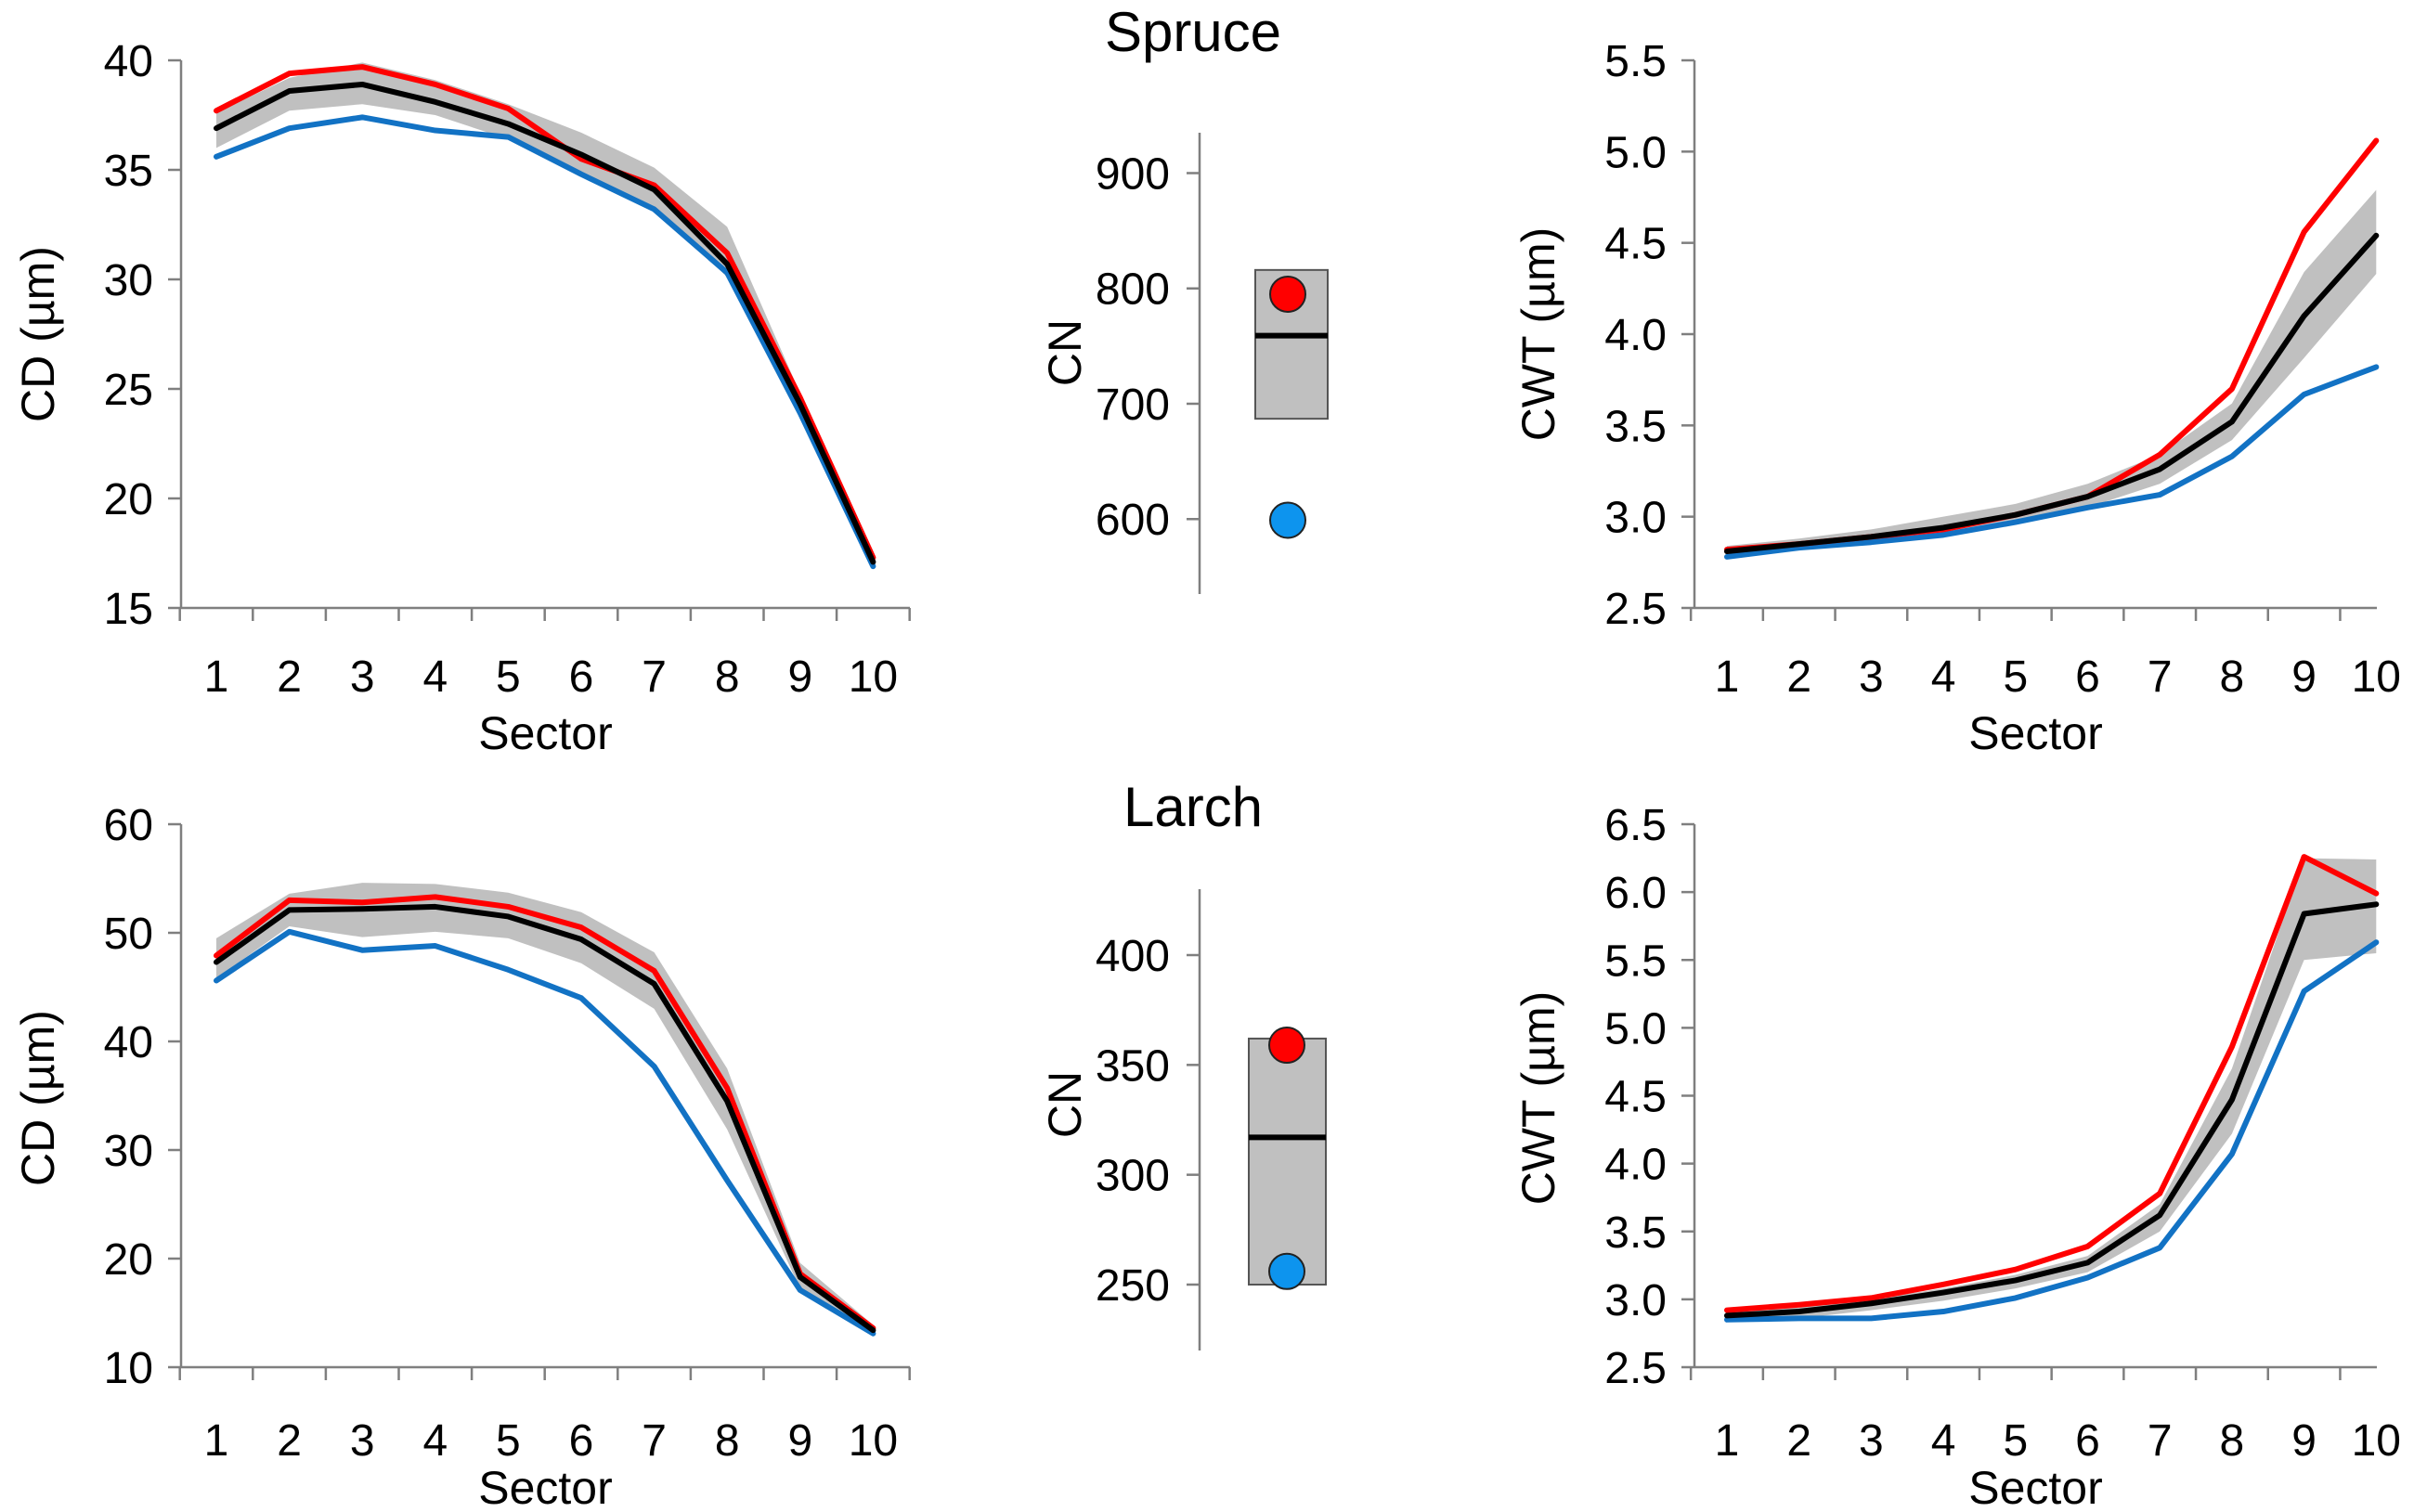 This screenshot has height=1512, width=2414. I want to click on y-tick-label: 50, so click(128, 934).